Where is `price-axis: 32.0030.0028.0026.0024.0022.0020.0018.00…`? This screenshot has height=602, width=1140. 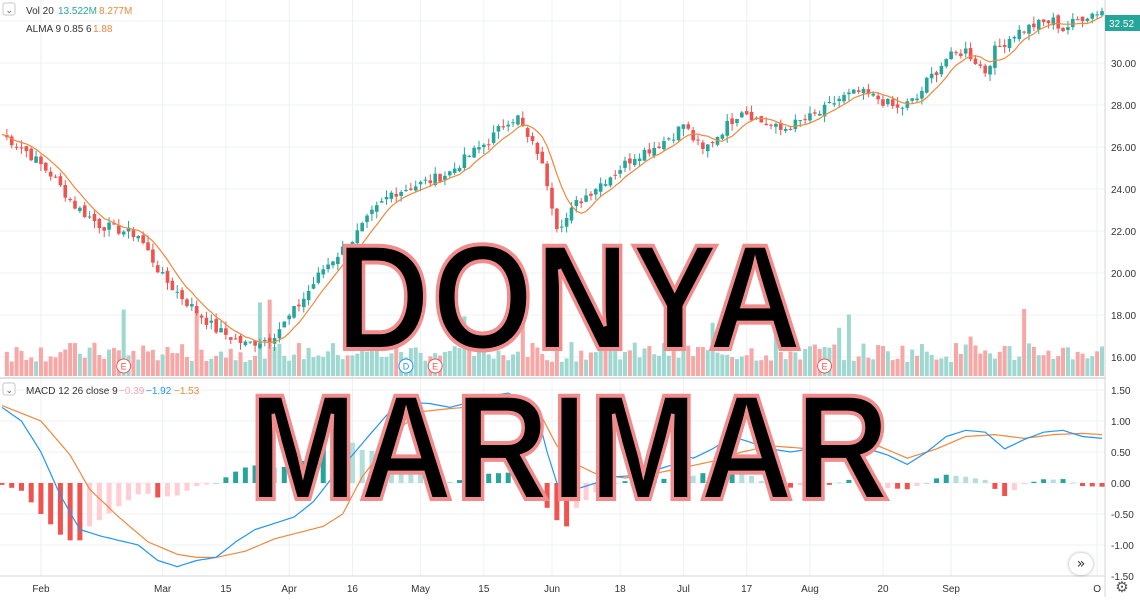 price-axis: 32.0030.0028.0026.0024.0022.0020.0018.00… is located at coordinates (1123, 190).